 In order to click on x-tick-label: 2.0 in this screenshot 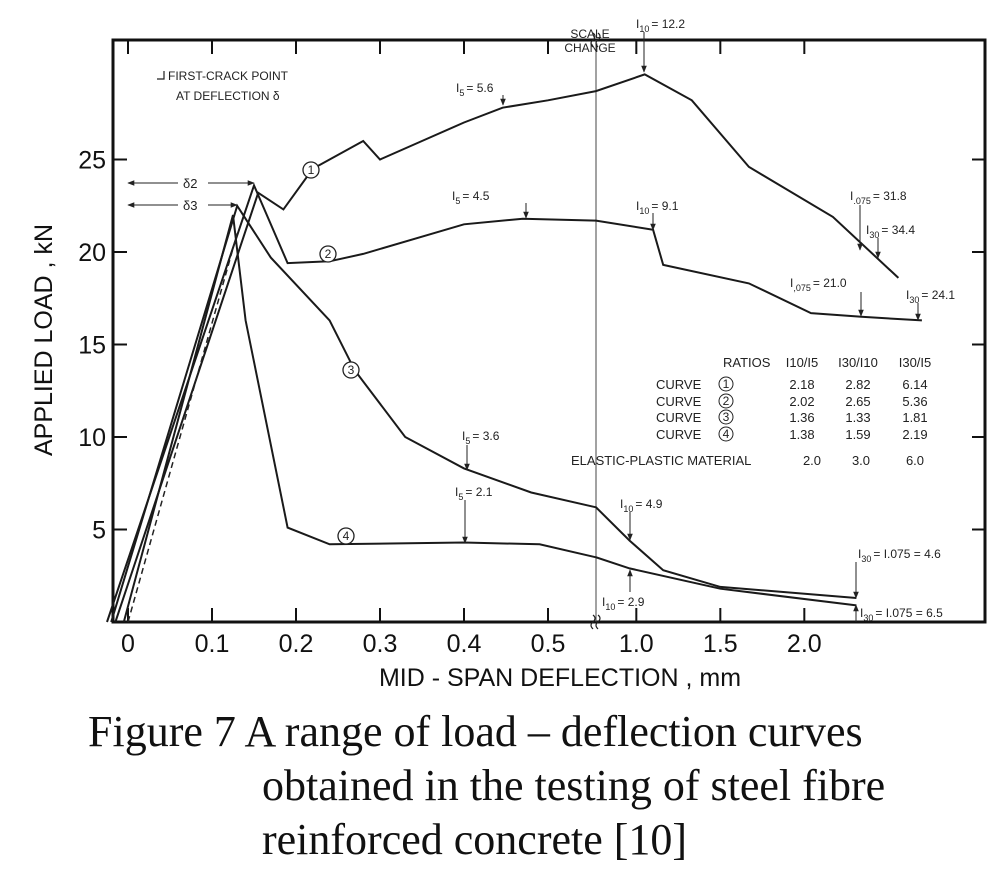, I will do `click(804, 644)`.